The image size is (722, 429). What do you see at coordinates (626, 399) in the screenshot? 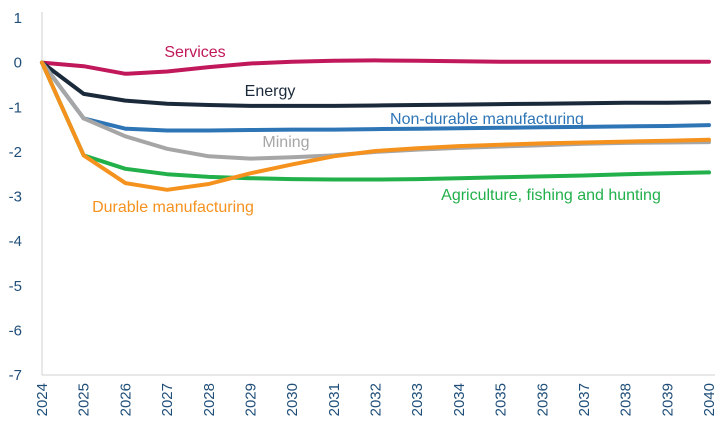
I see `x-tick-label: 2038` at bounding box center [626, 399].